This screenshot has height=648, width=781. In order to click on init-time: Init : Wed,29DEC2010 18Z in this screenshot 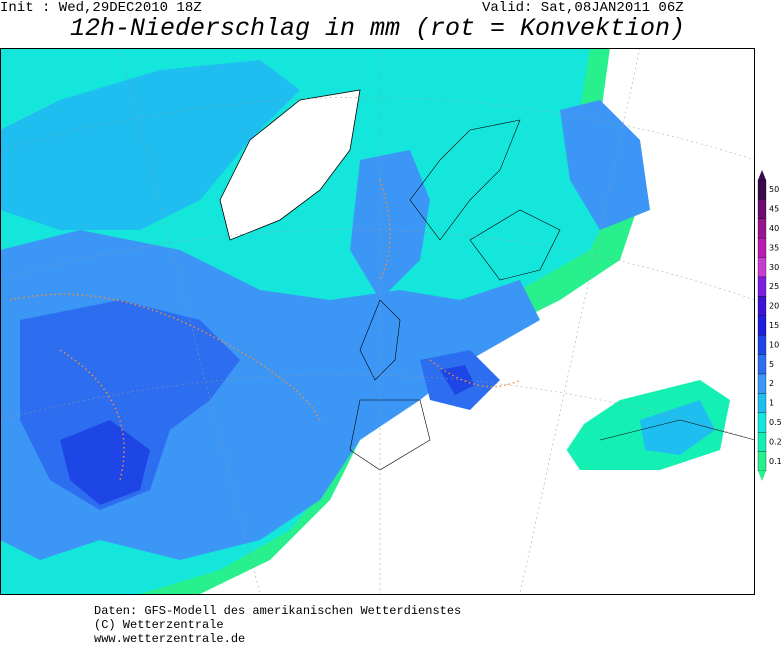, I will do `click(101, 8)`.